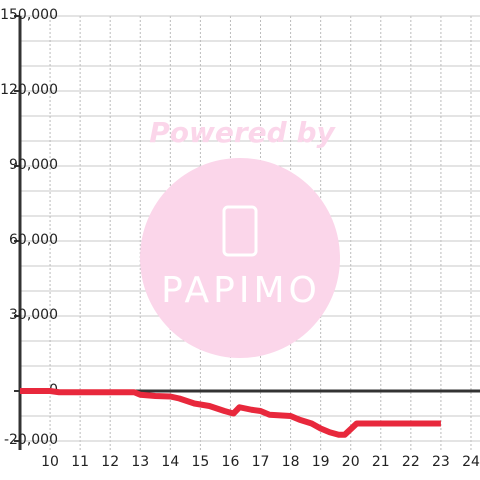 Image resolution: width=480 pixels, height=480 pixels. Describe the element at coordinates (231, 462) in the screenshot. I see `x-tick-label: 16` at that location.